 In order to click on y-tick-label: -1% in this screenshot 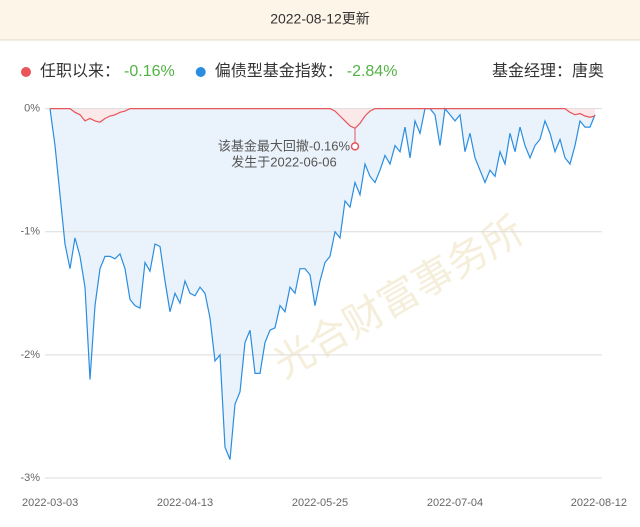, I will do `click(30, 232)`.